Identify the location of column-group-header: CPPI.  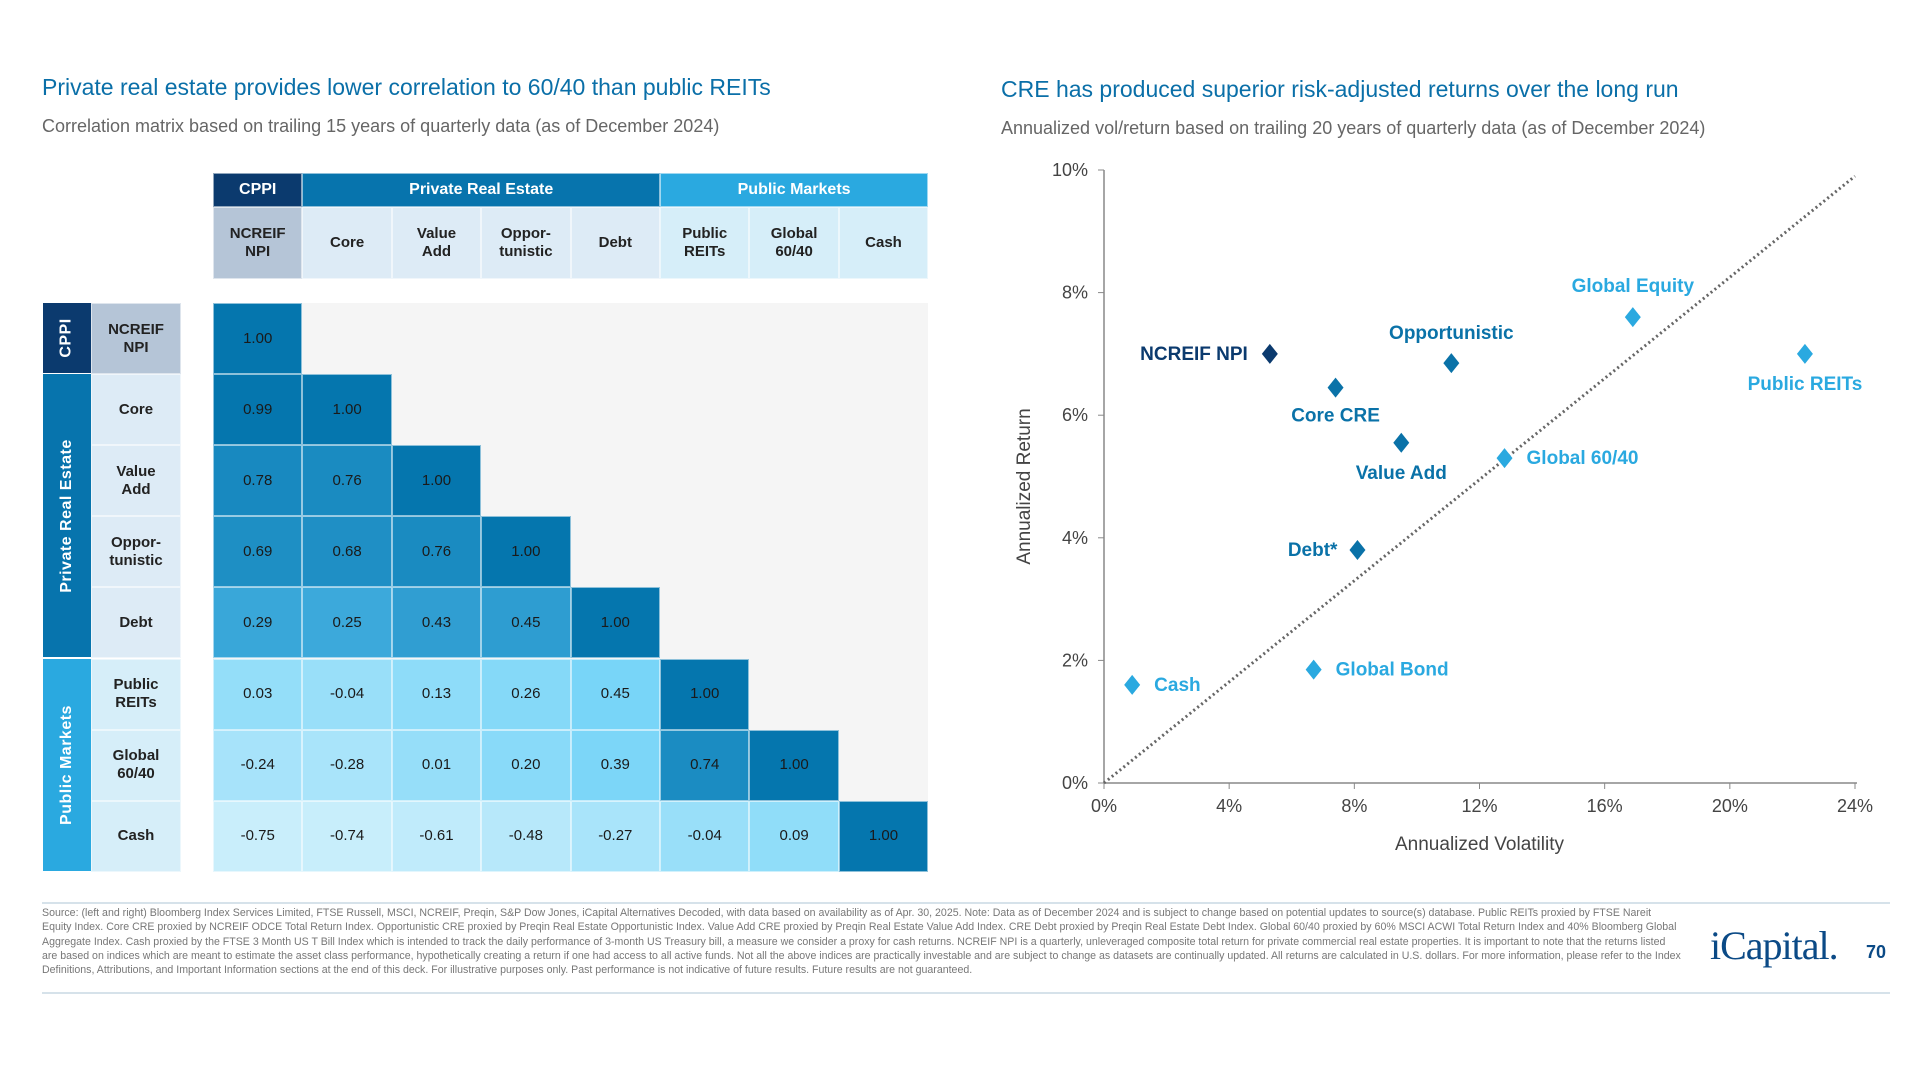
(258, 190).